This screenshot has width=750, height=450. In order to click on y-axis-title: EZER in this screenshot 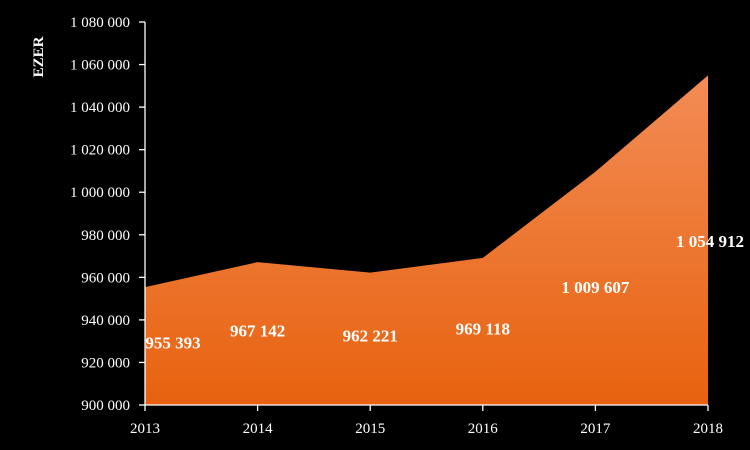, I will do `click(39, 56)`.